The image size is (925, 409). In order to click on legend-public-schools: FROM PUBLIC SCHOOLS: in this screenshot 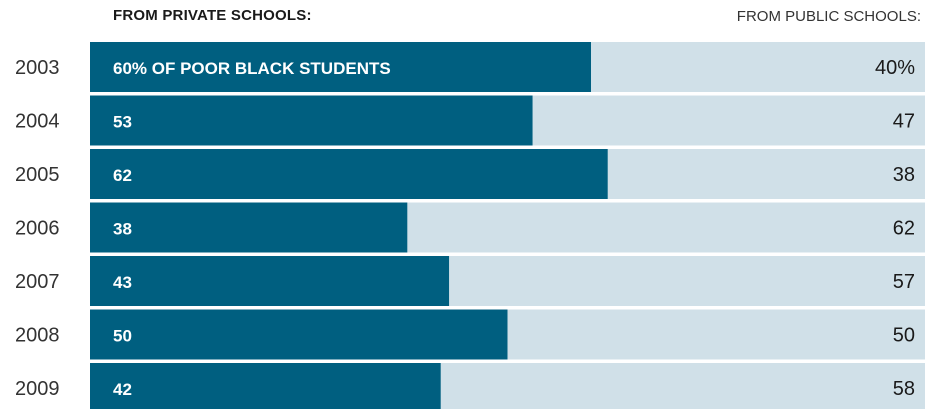, I will do `click(828, 16)`.